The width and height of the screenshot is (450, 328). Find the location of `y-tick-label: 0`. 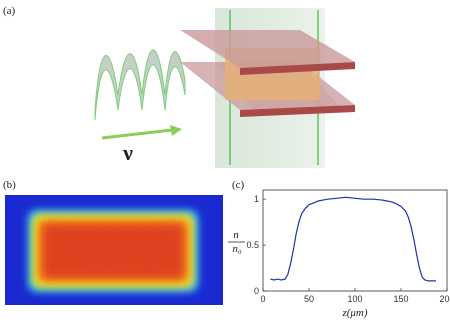

y-tick-label: 0 is located at coordinates (256, 291).